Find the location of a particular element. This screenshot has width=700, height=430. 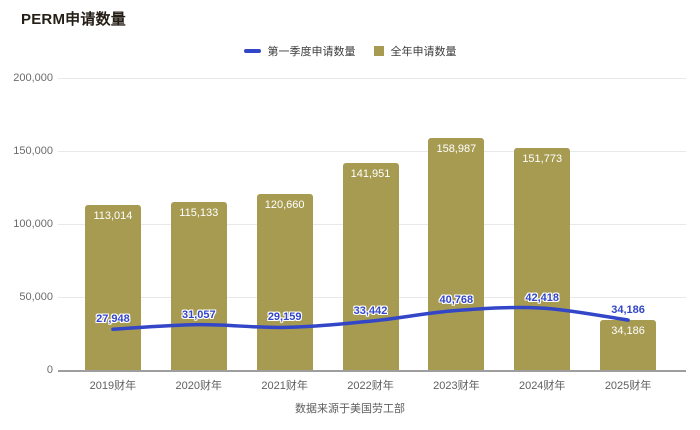

y-axis-tick-label: 0 is located at coordinates (49, 370).